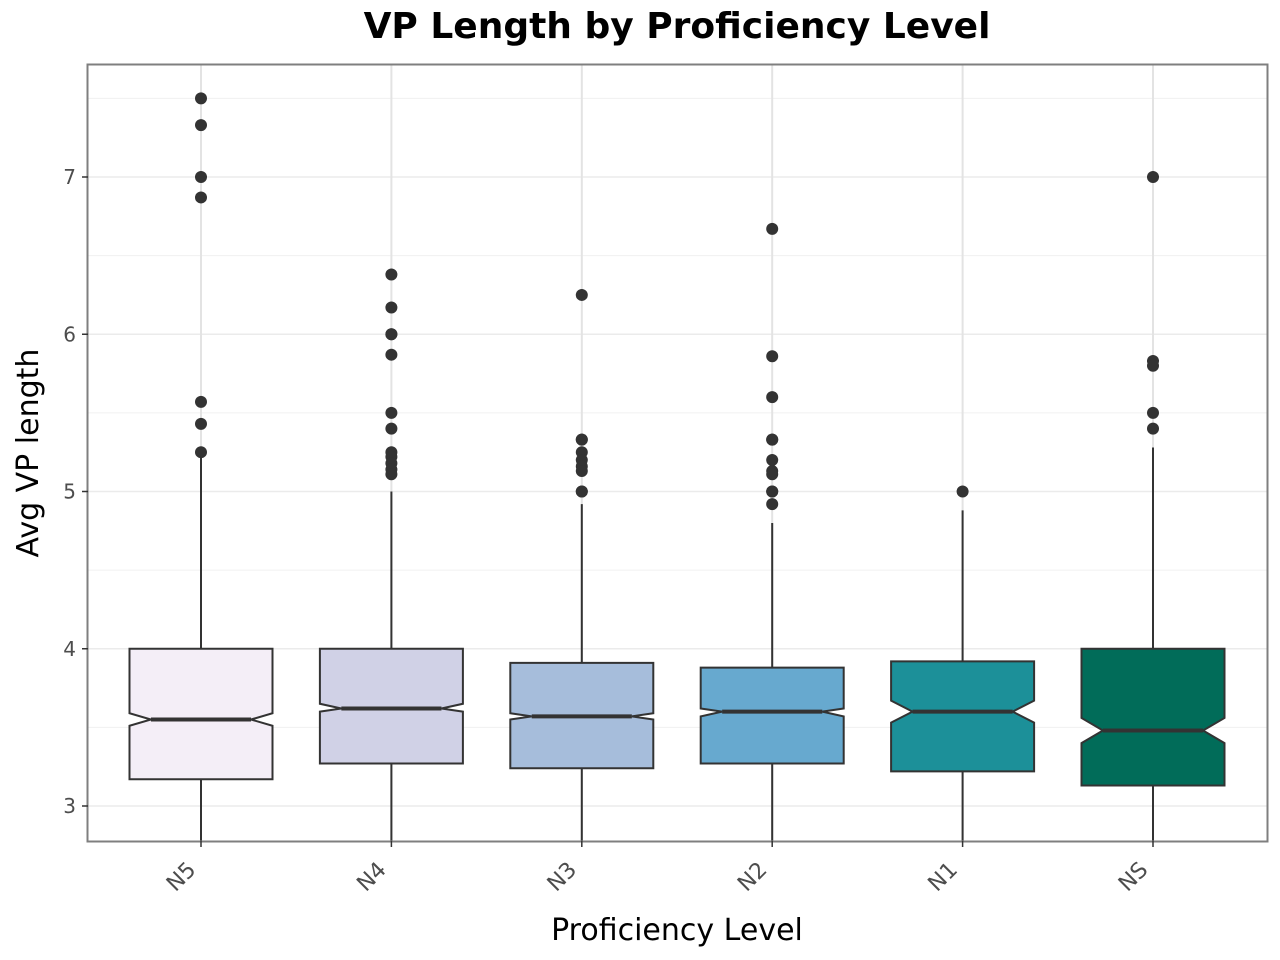  Describe the element at coordinates (582, 564) in the screenshot. I see `box-N3` at that location.